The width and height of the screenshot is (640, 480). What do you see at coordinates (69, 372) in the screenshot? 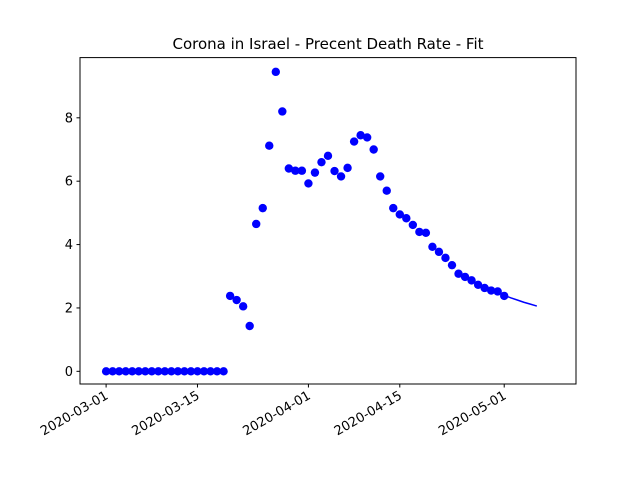
I see `y-tick-label: 0` at bounding box center [69, 372].